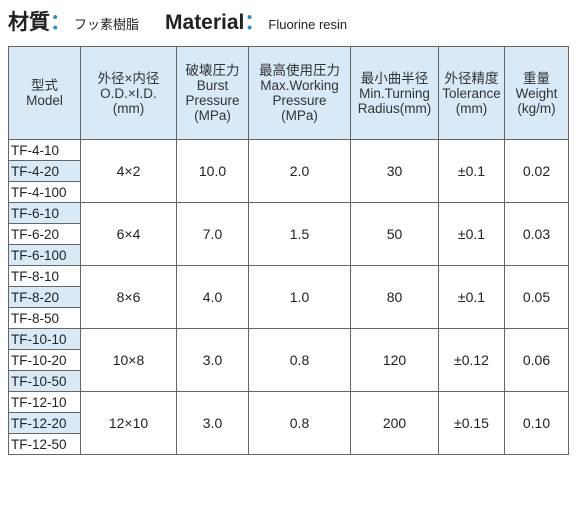 The width and height of the screenshot is (584, 514). Describe the element at coordinates (29, 22) in the screenshot. I see `material-label-jp: 材質` at that location.